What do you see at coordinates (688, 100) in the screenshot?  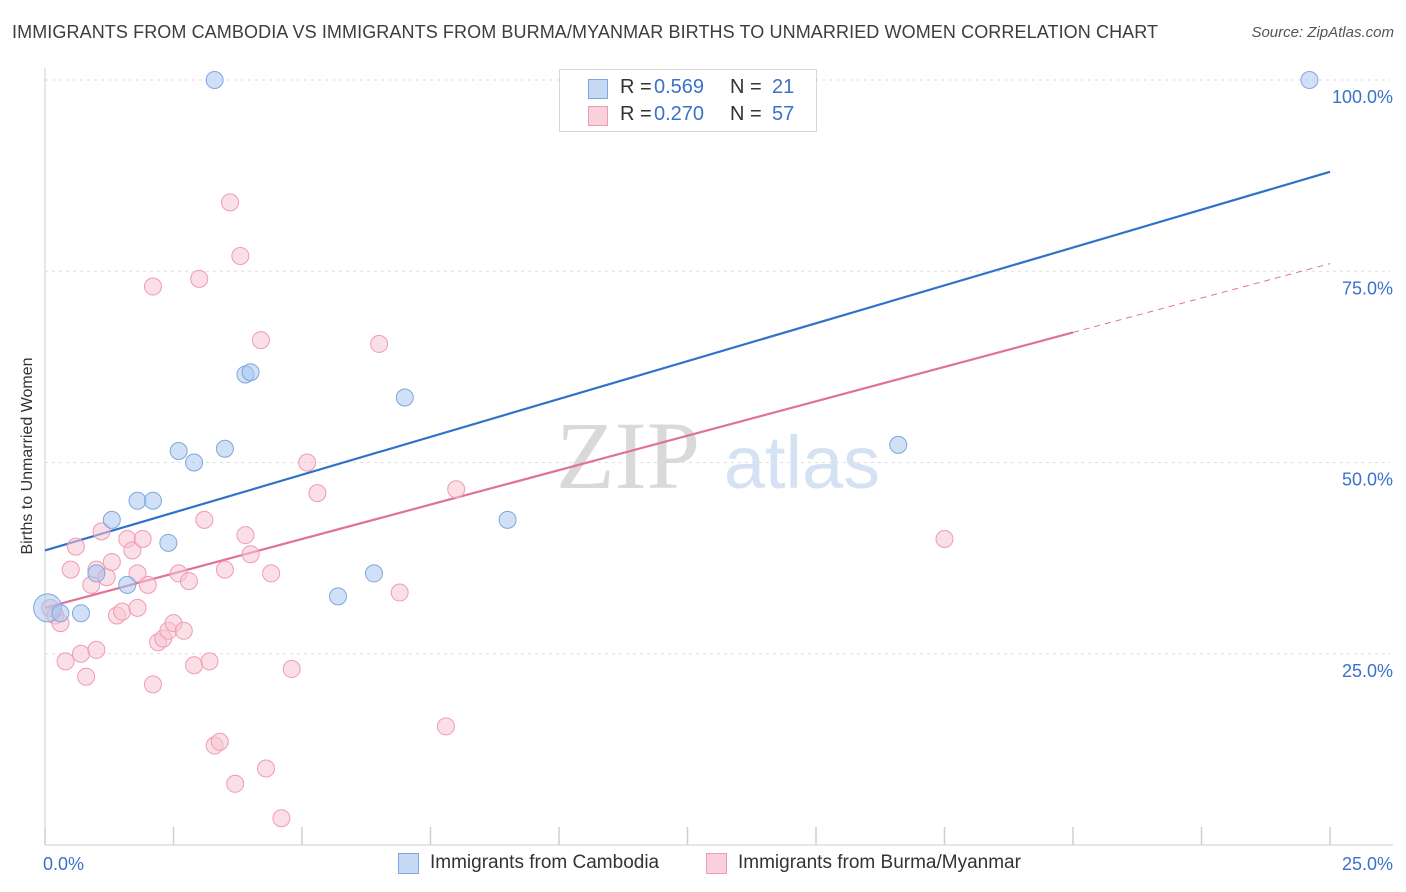 I see `correlation-legend: R = 0.569 N = 21 R = 0.270 N = 57` at bounding box center [688, 100].